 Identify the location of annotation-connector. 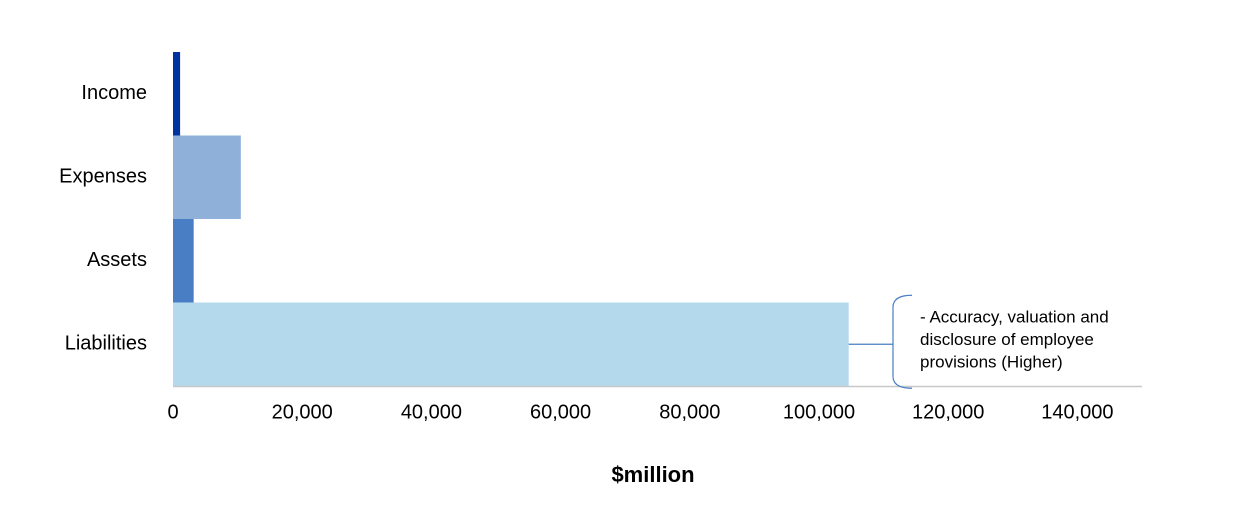
(880, 341).